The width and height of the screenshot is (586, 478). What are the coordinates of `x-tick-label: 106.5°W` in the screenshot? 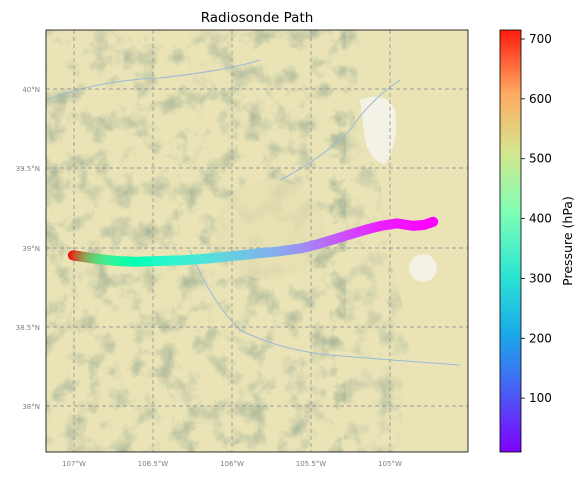 It's located at (153, 464).